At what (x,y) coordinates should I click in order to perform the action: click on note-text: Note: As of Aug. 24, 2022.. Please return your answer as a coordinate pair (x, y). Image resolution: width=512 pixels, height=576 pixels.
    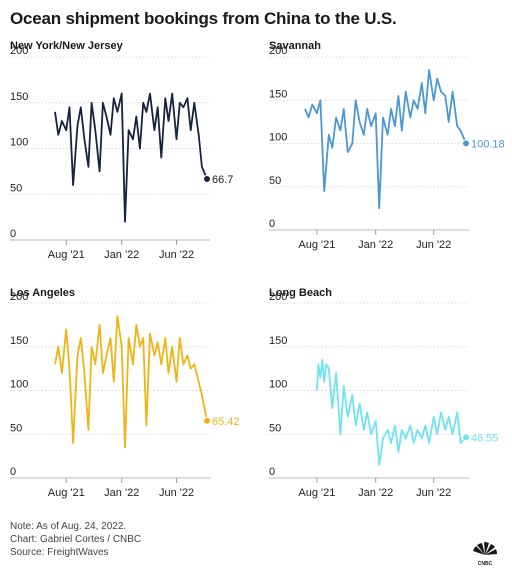
    Looking at the image, I should click on (68, 526).